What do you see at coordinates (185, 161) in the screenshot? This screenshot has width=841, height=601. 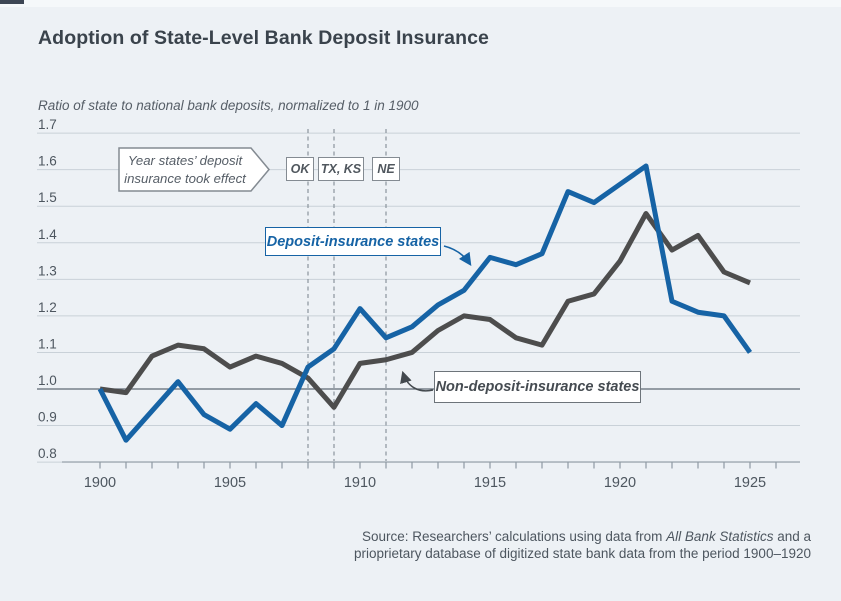 I see `callout-line-1: Year states’ deposit` at bounding box center [185, 161].